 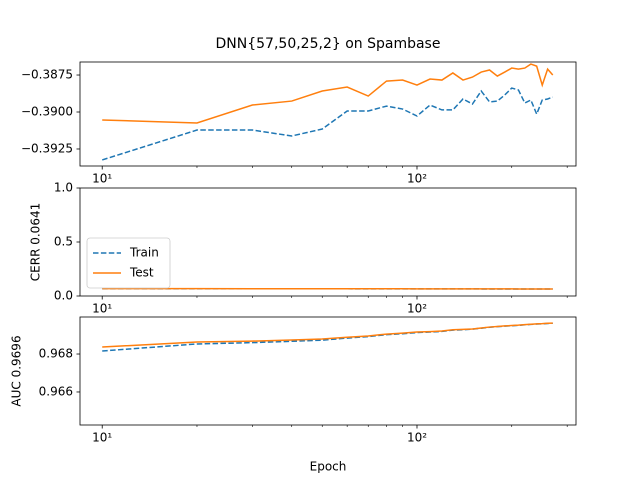 I want to click on y-tick-label: −0.3875, so click(x=47, y=75).